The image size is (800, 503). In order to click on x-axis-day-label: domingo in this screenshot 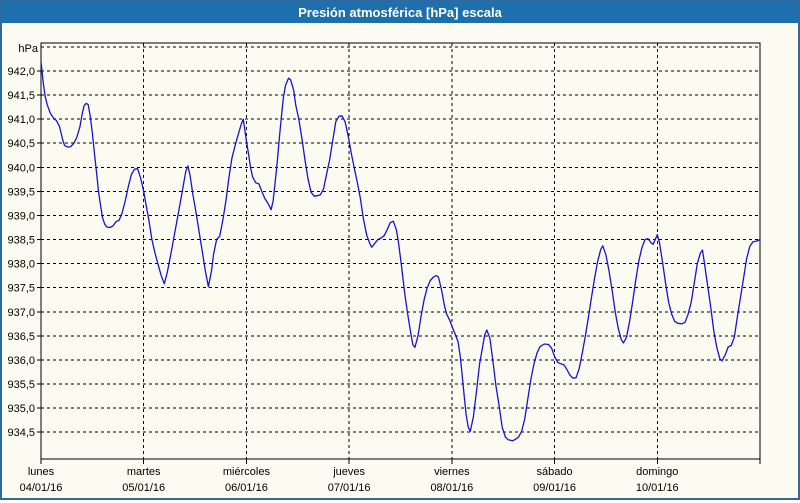, I will do `click(657, 472)`.